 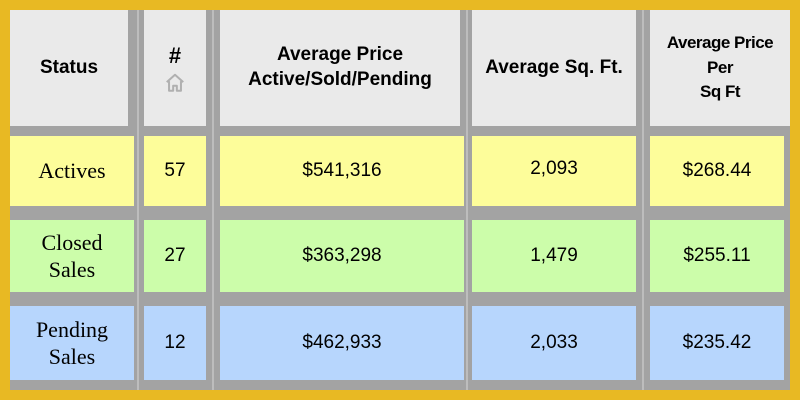 What do you see at coordinates (175, 55) in the screenshot?
I see `header-count-label: #` at bounding box center [175, 55].